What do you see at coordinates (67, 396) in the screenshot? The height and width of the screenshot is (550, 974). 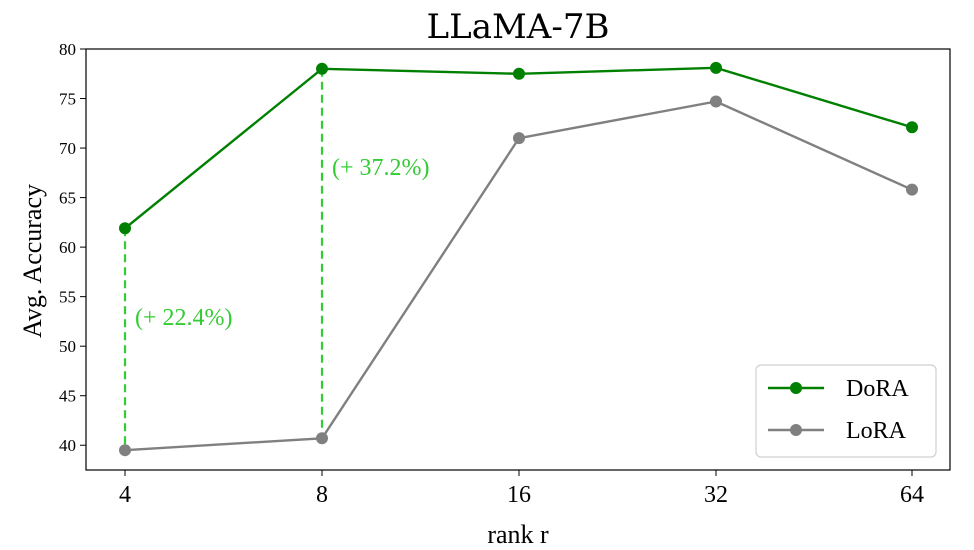 I see `y-tick-label: 45` at bounding box center [67, 396].